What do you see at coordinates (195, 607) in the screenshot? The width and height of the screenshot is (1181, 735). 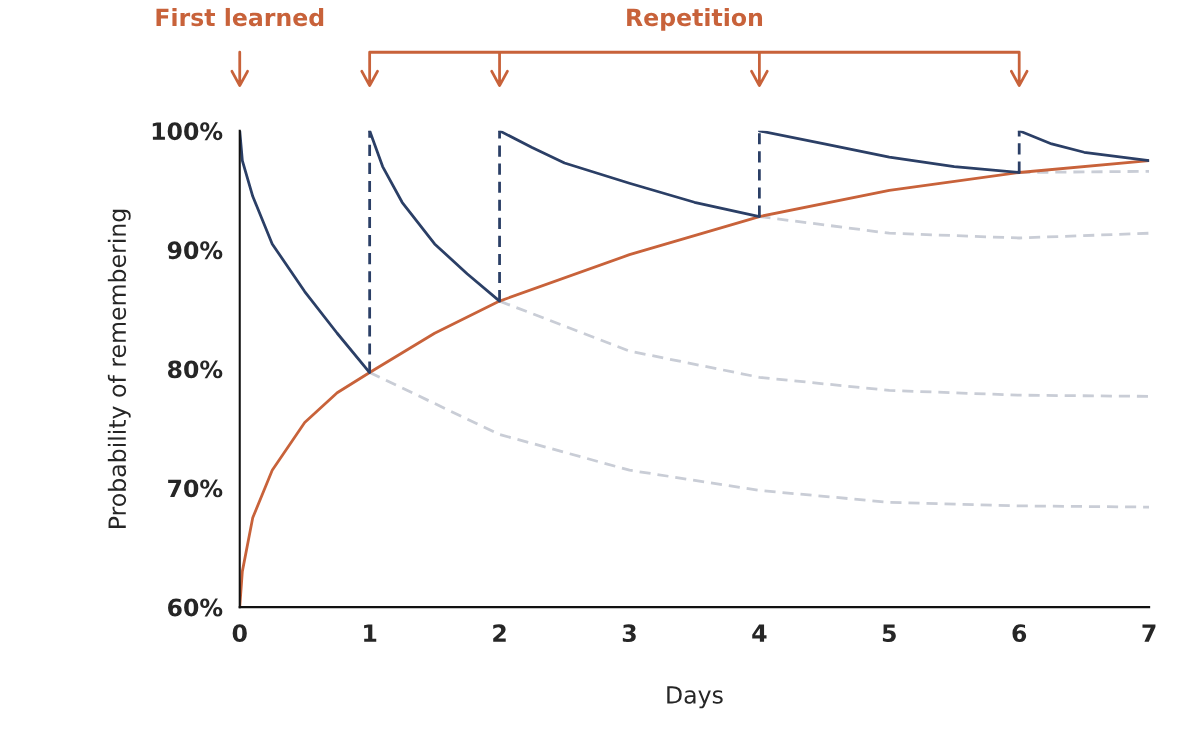 I see `y-tick-label: 60%` at bounding box center [195, 607].